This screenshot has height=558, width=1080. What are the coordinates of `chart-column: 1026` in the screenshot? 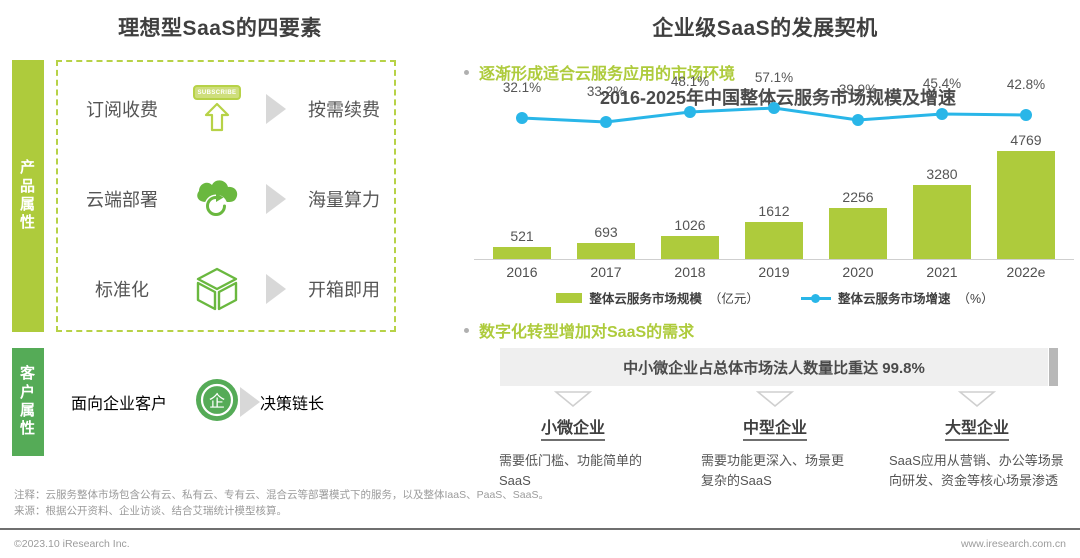 It's located at (690, 186).